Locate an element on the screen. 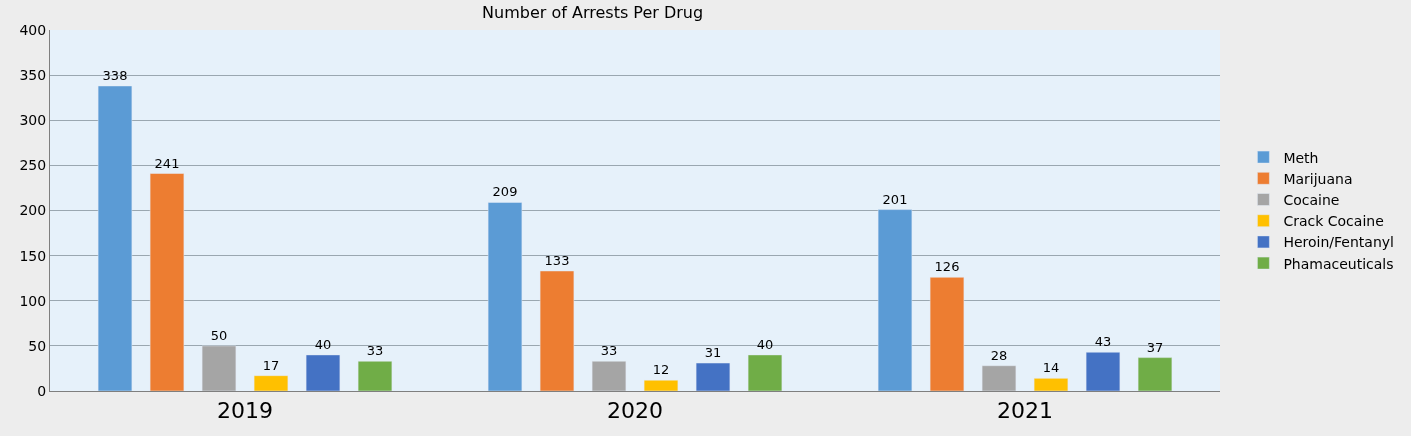 Image resolution: width=1411 pixels, height=436 pixels. y-tick-label: 200 is located at coordinates (33, 210).